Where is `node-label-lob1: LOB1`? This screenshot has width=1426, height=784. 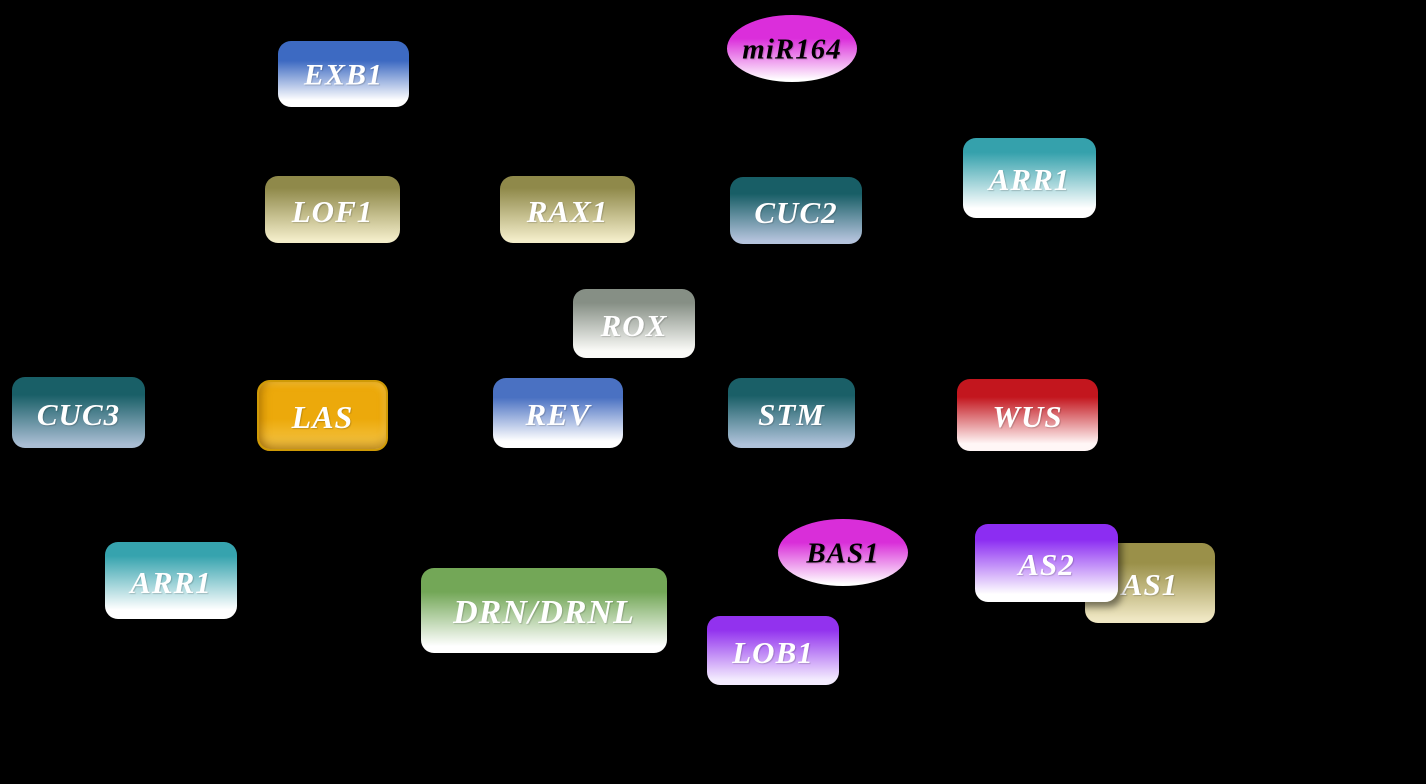
node-label-lob1: LOB1 is located at coordinates (773, 652).